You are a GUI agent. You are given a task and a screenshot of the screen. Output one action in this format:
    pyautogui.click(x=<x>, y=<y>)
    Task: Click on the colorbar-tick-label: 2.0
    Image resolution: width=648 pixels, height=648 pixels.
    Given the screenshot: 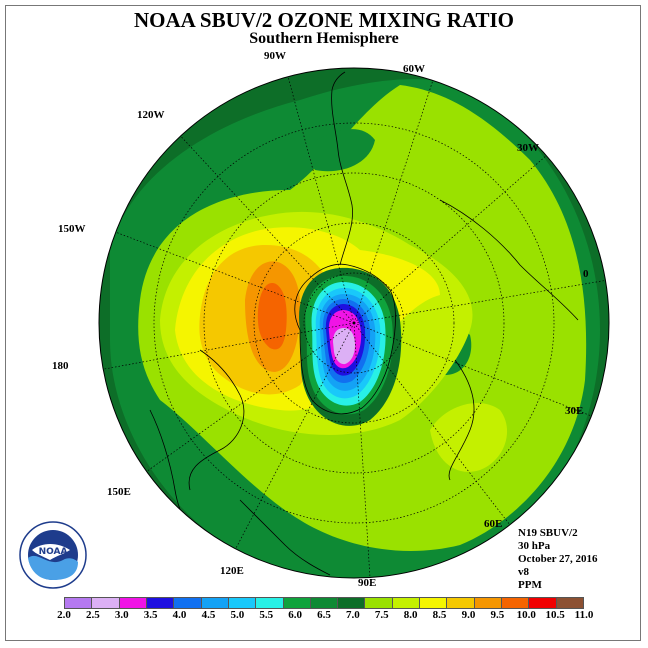 What is the action you would take?
    pyautogui.click(x=64, y=615)
    